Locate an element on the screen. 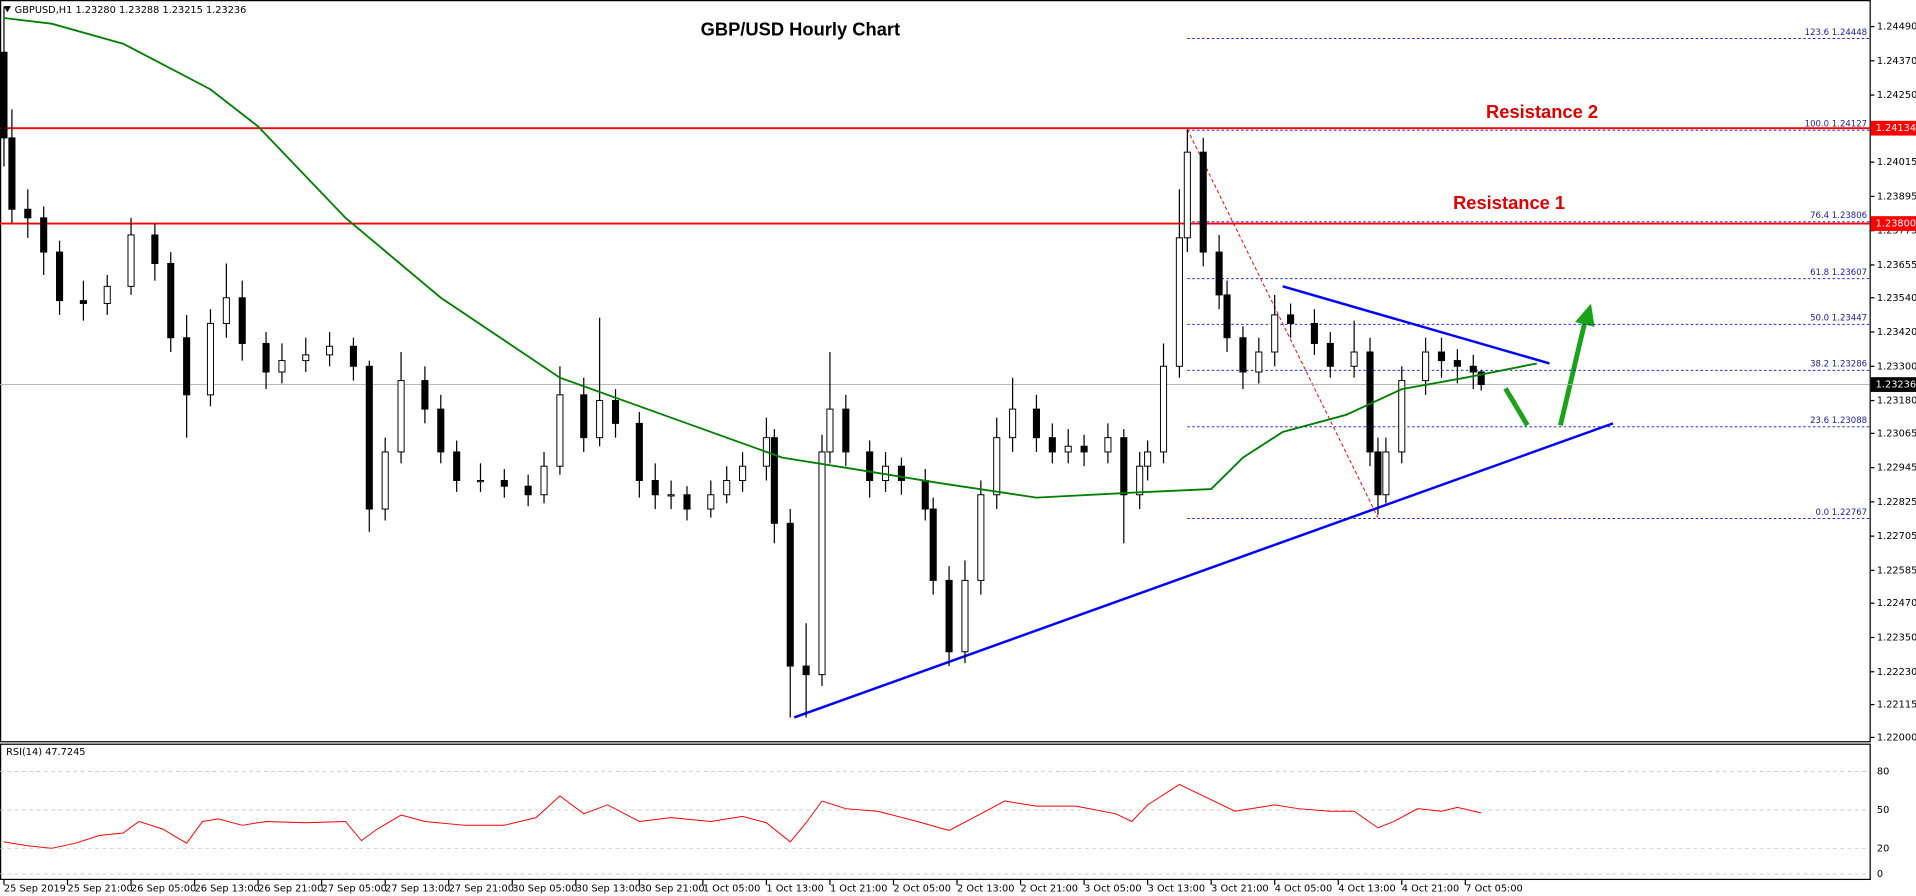  x-tick-label: 27 Sep 05:00 is located at coordinates (354, 889).